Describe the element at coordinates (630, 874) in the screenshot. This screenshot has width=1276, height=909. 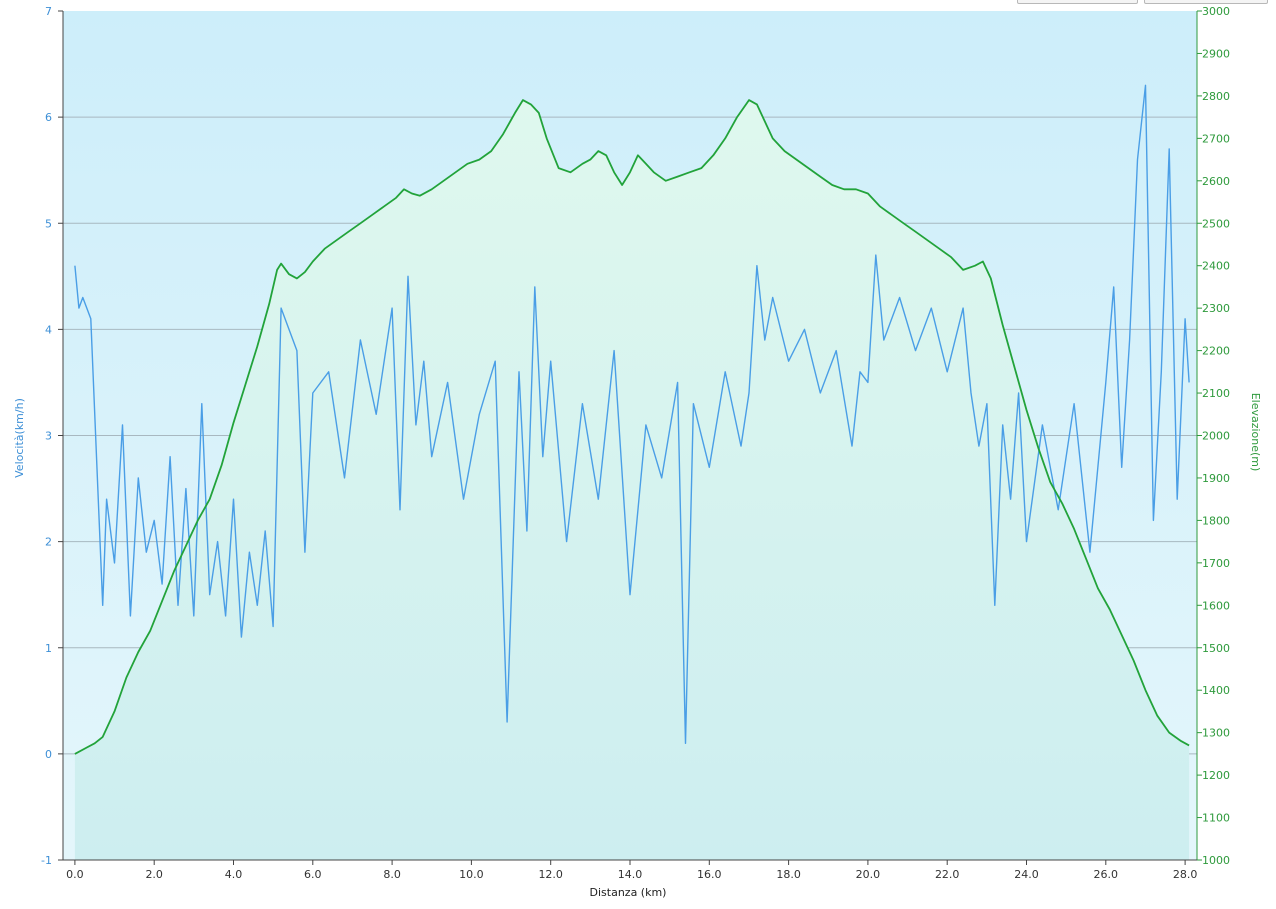
I see `x-tick-label: 14.0` at that location.